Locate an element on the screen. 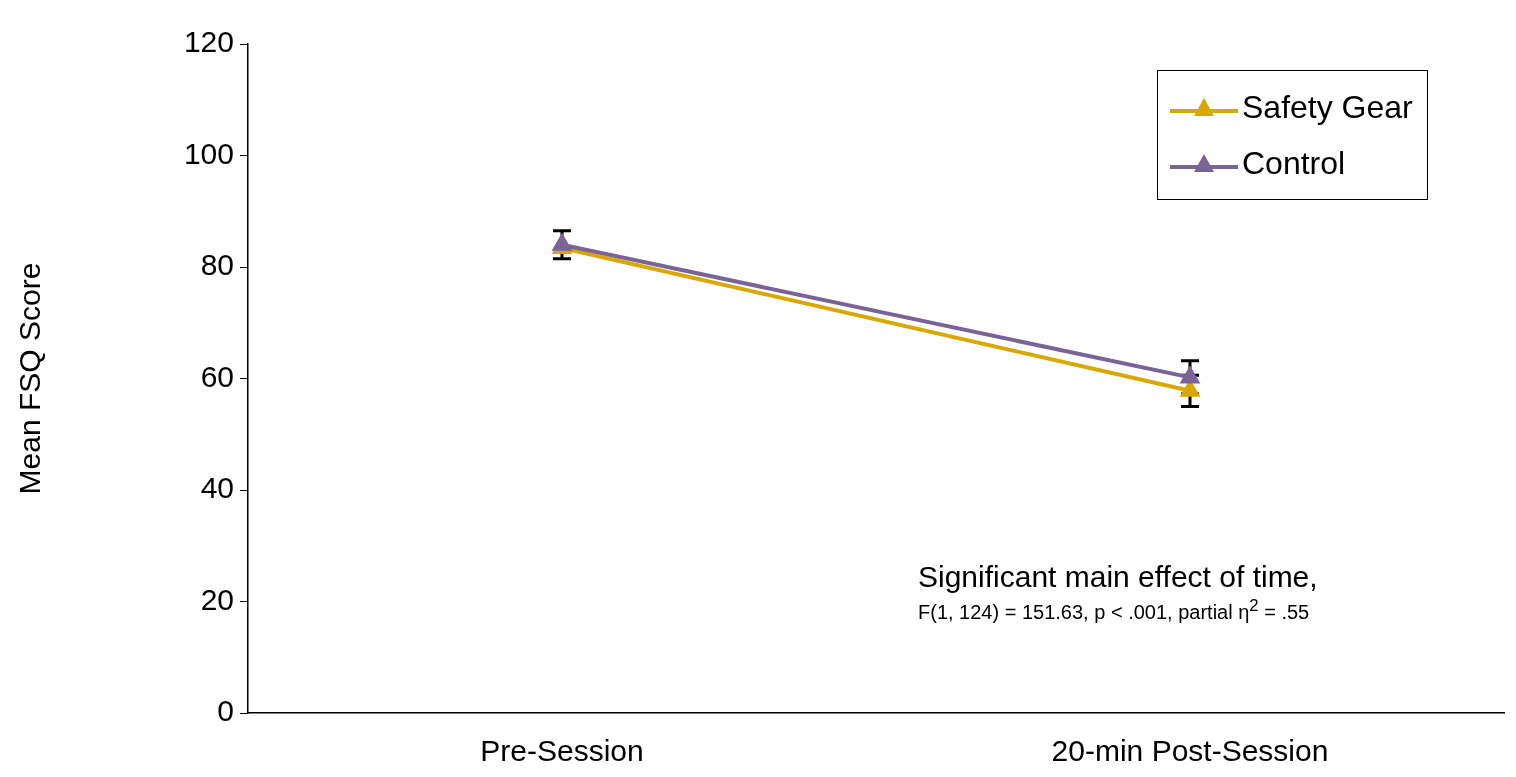  annotation: F(1, 124) = 151.63, p < .001, partial η$^{2}$ = .55 is located at coordinates (1114, 610).